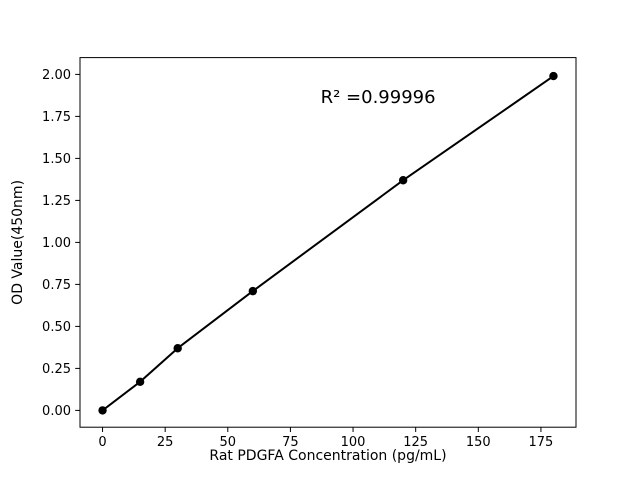 The image size is (640, 484). What do you see at coordinates (290, 442) in the screenshot?
I see `x-tick-label: 75` at bounding box center [290, 442].